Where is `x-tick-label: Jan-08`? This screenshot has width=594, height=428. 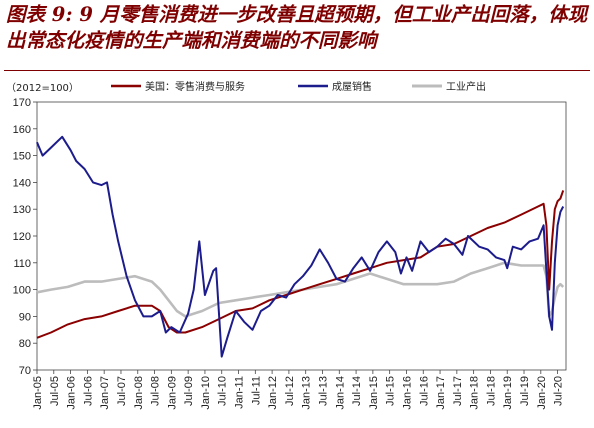 x-tick-label: Jan-08 is located at coordinates (139, 393).